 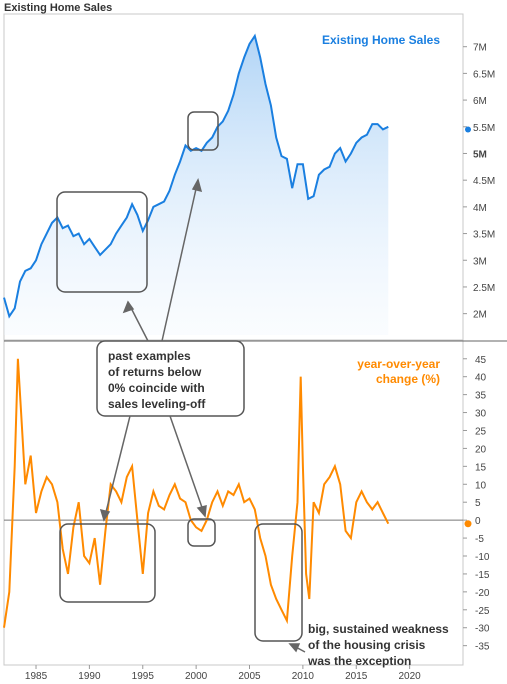 What do you see at coordinates (484, 288) in the screenshot?
I see `top-y-tick-label: 2.5M` at bounding box center [484, 288].